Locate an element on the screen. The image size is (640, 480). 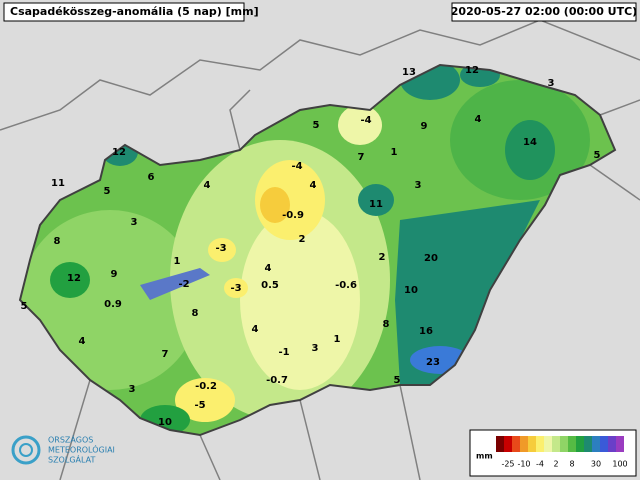
legend-tick-label: 30 is located at coordinates (596, 464).